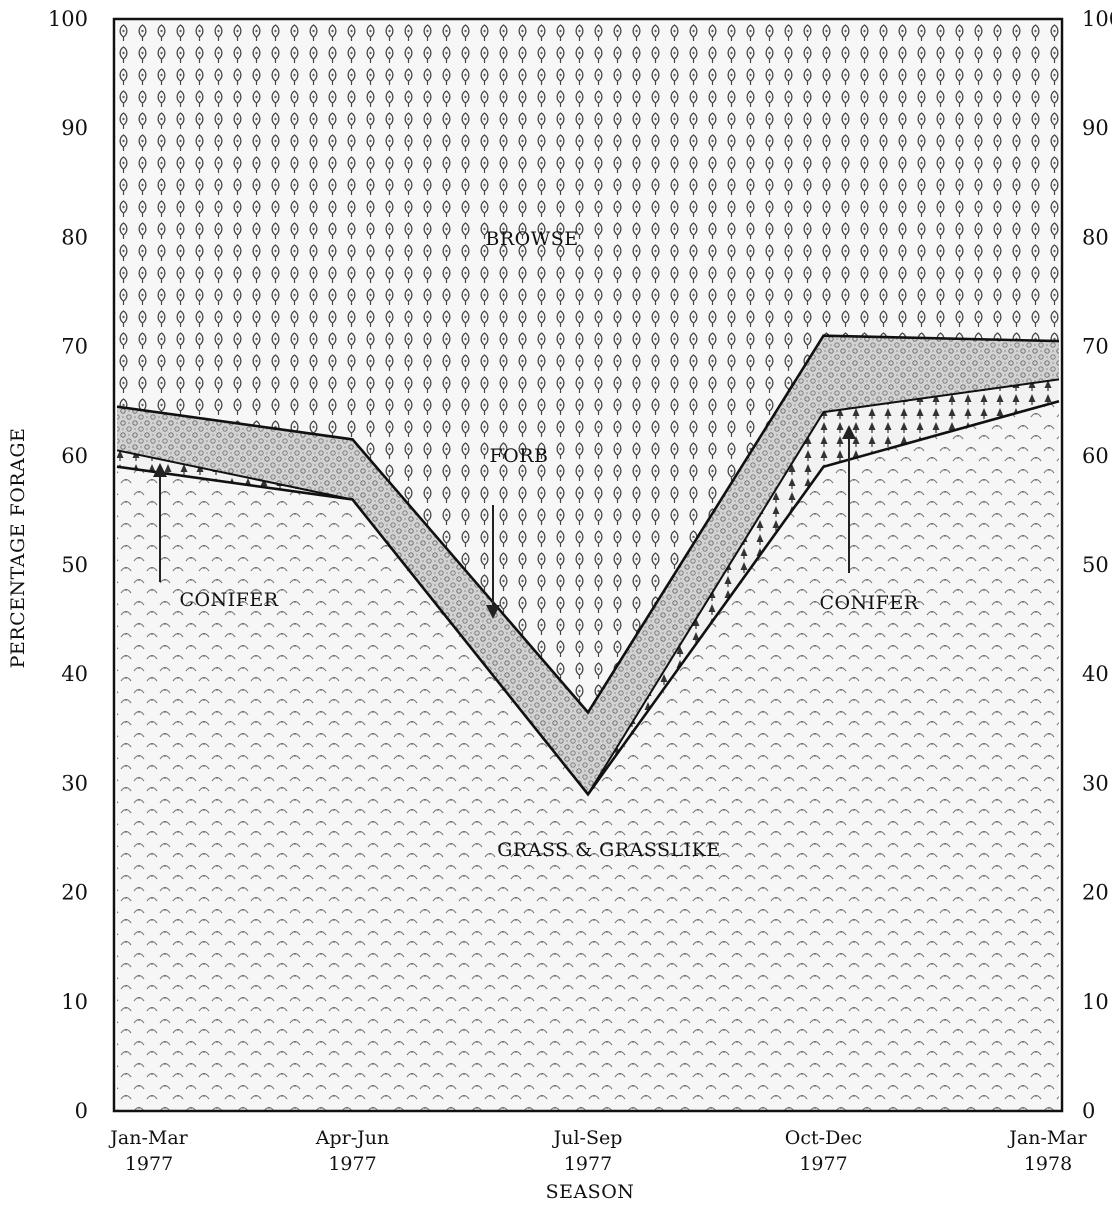  Describe the element at coordinates (823, 1151) in the screenshot. I see `x-tick-label: Oct-Dec 1977` at that location.